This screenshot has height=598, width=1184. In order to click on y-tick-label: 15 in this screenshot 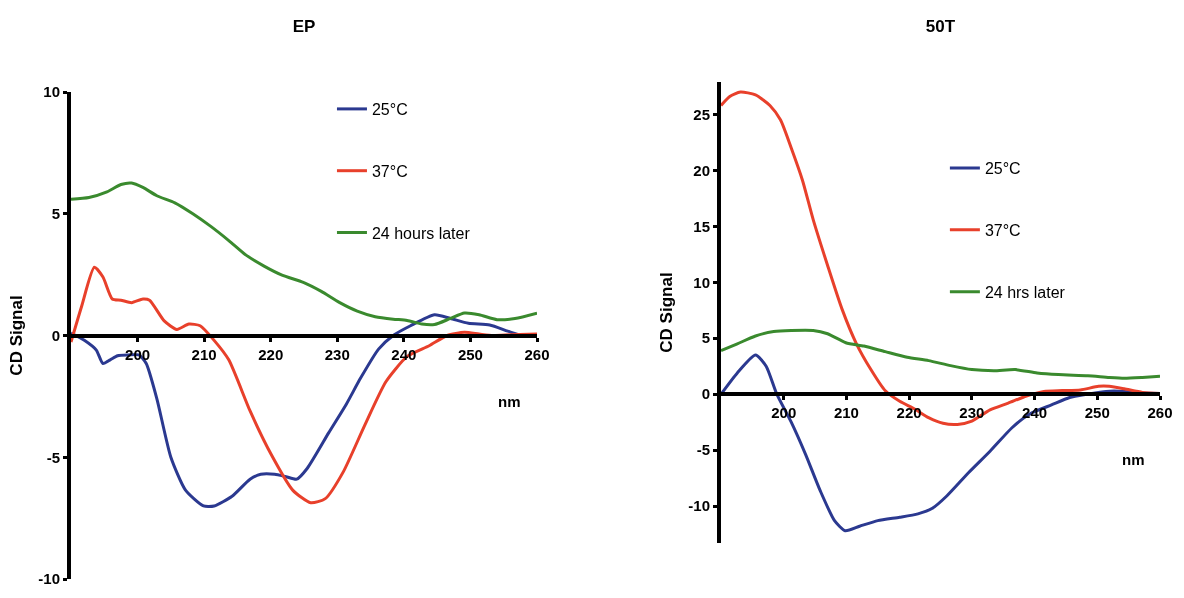, I will do `click(701, 226)`.